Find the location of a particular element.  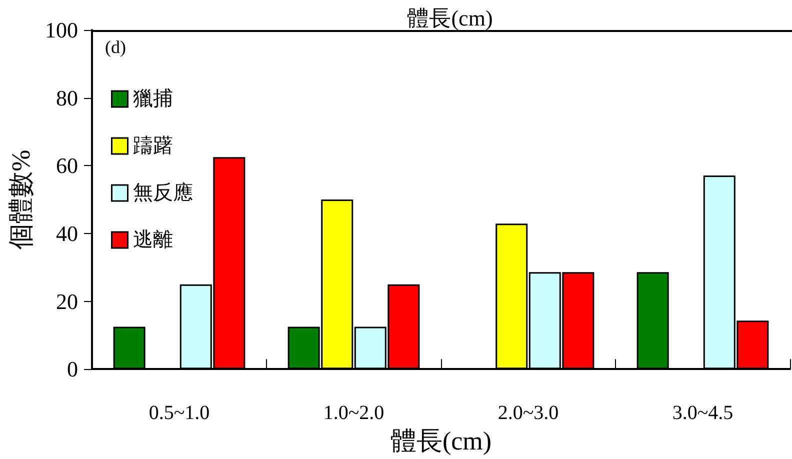

chart-title: 體長(cm) is located at coordinates (450, 18).